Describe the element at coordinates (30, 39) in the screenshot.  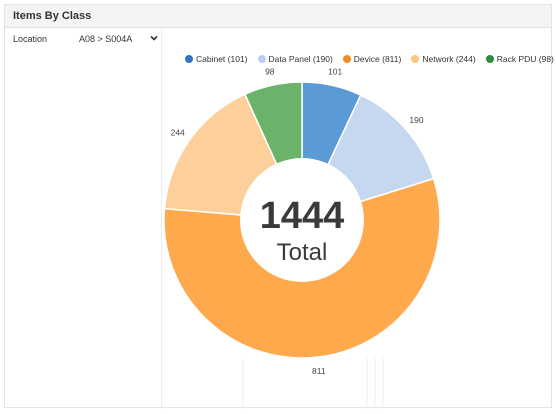
I see `location-label: Location` at that location.